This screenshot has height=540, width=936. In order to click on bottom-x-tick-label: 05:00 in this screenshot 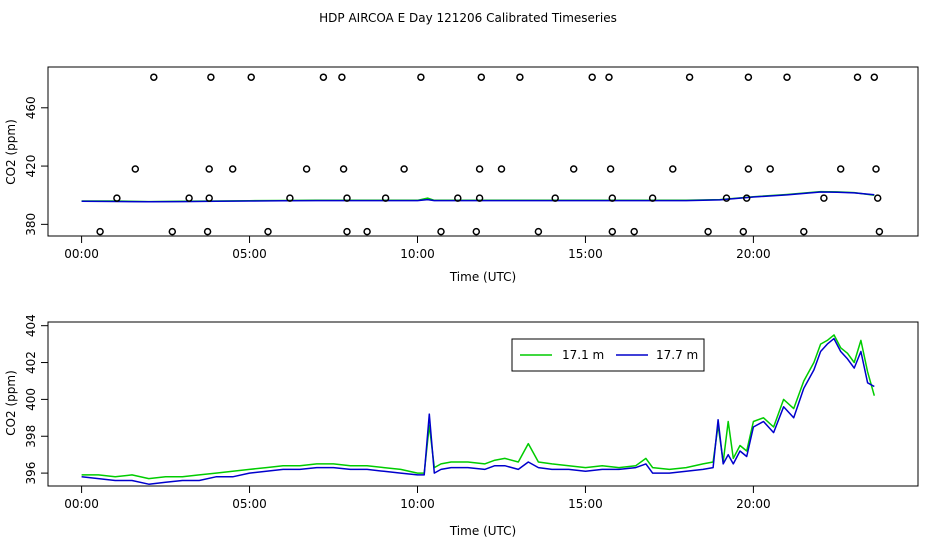, I will do `click(249, 504)`.